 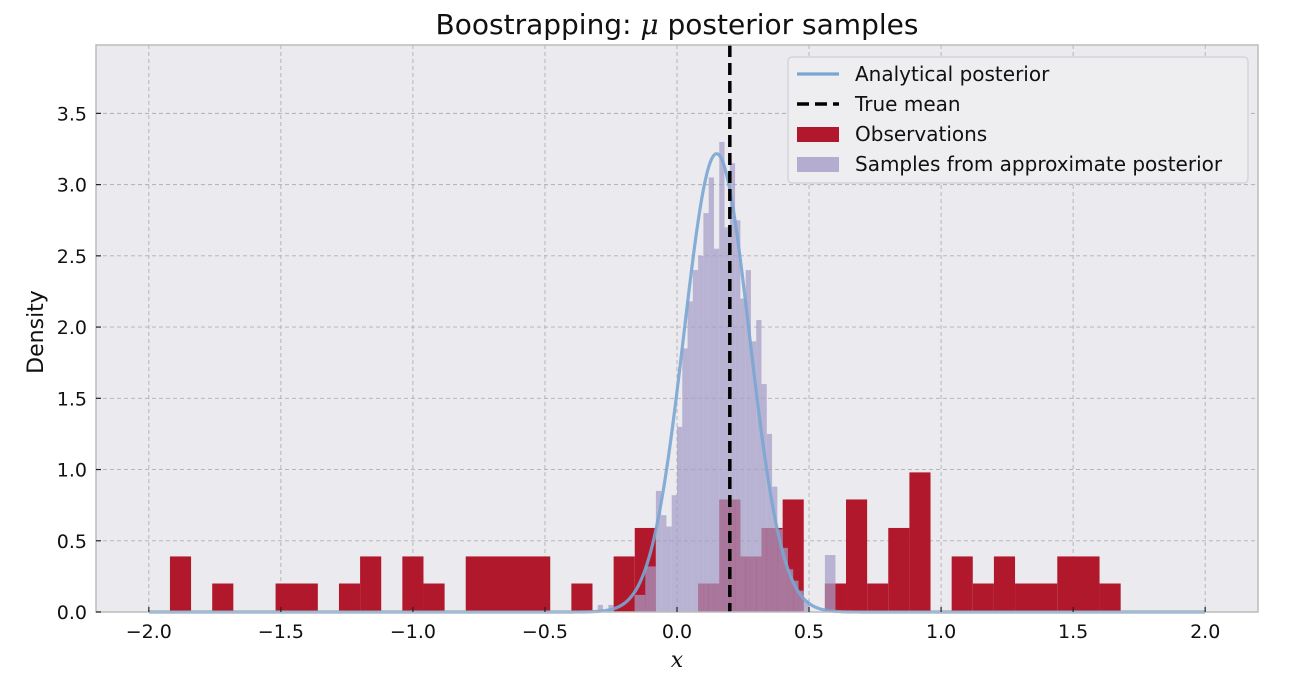 I want to click on legend-swatch-samples, so click(x=818, y=164).